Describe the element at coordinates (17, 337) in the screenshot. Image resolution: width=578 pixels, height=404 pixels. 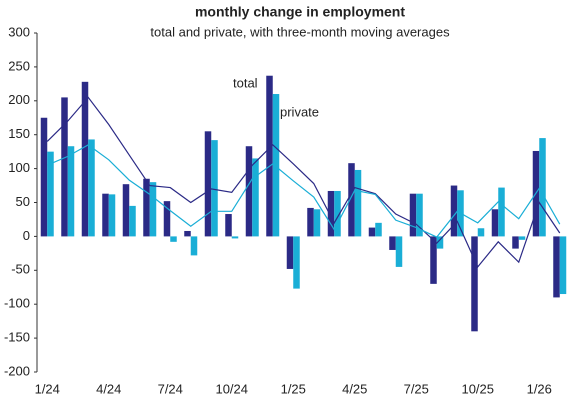
I see `y-tick-label: -150` at that location.